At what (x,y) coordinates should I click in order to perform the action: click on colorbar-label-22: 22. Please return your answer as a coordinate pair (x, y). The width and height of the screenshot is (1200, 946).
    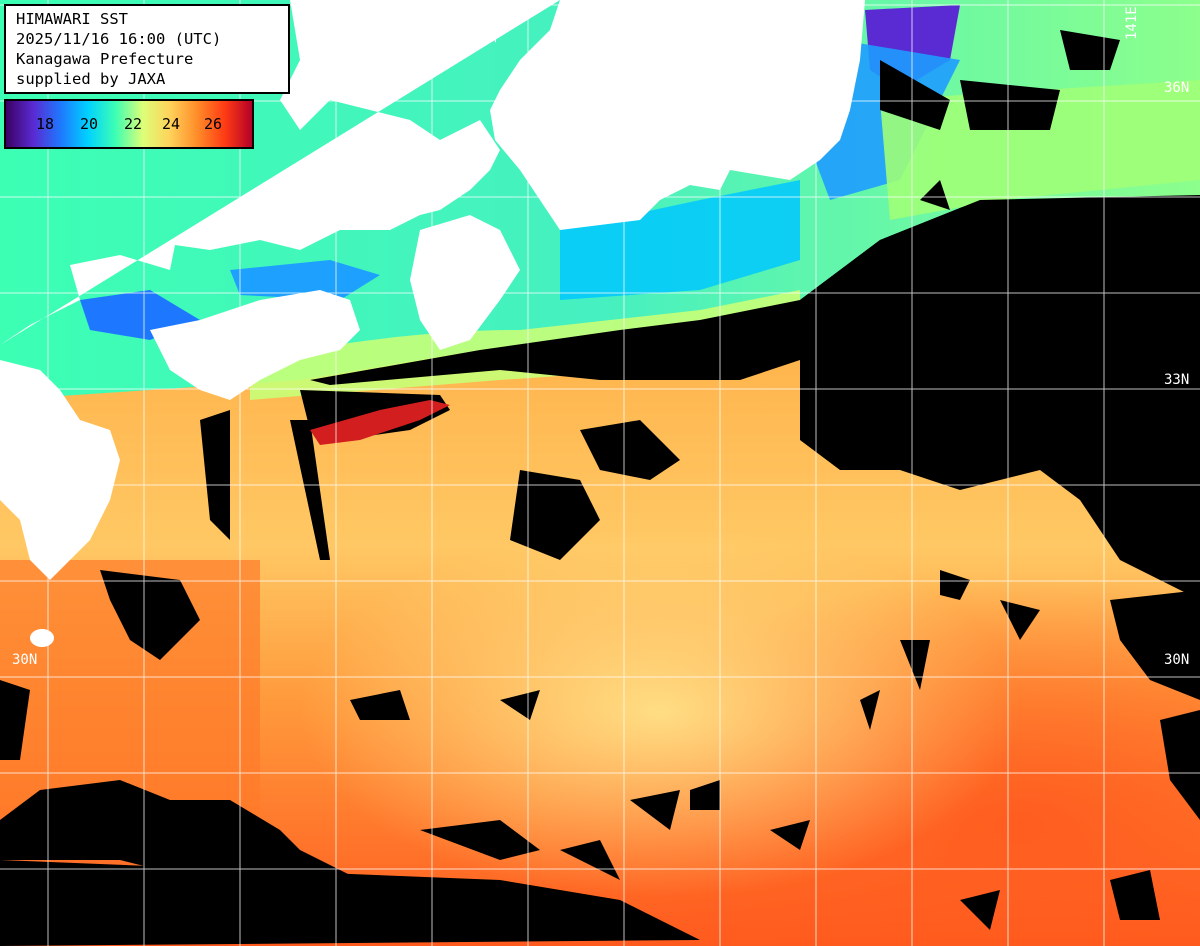
    Looking at the image, I should click on (133, 124).